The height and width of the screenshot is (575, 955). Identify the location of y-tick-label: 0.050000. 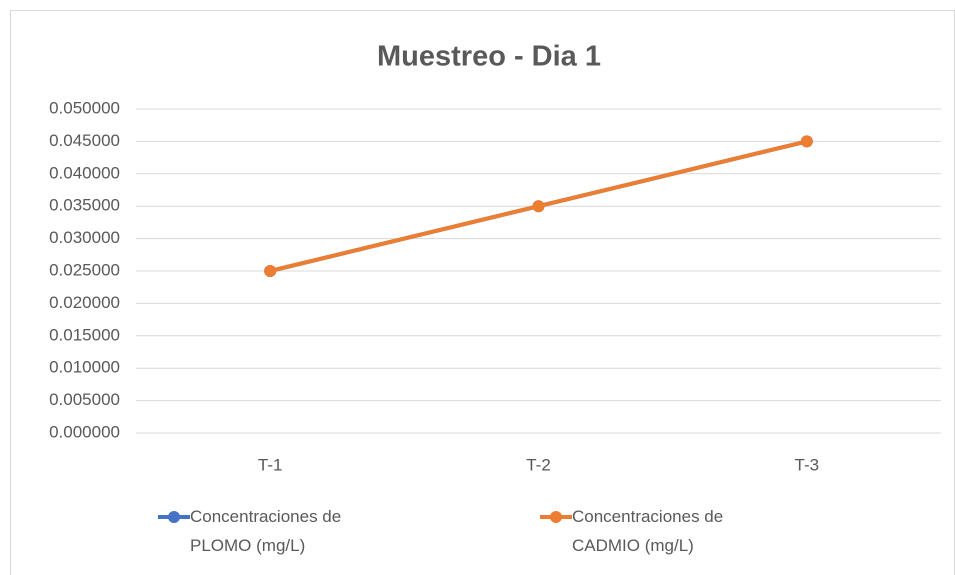
(84, 107).